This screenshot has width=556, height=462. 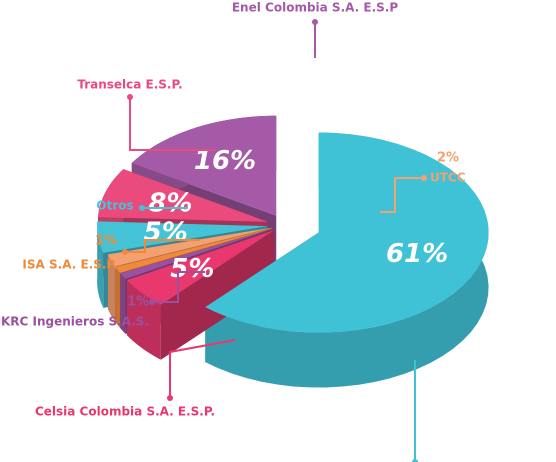 I want to click on slice-wall, so click(x=200, y=283).